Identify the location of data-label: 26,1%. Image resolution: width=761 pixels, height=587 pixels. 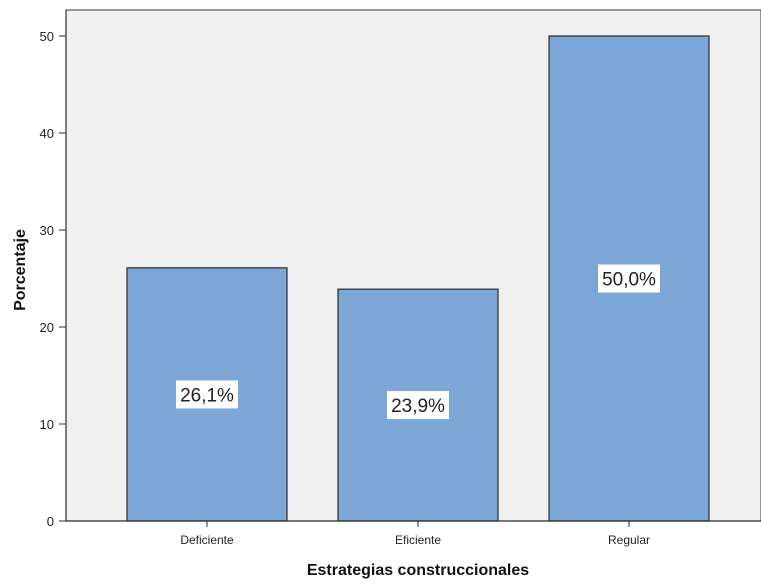
(207, 395).